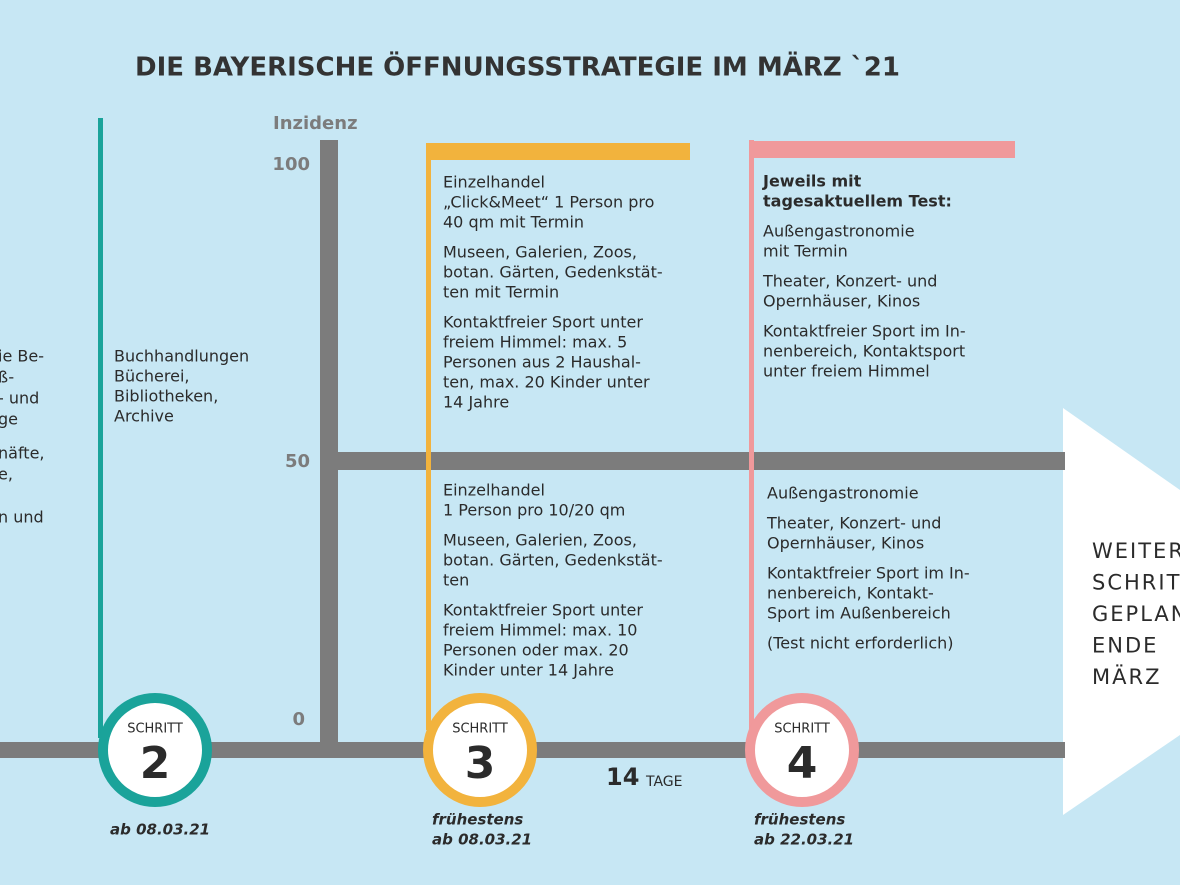  Describe the element at coordinates (536, 650) in the screenshot. I see `text-line: Personen oder max. 20` at that location.